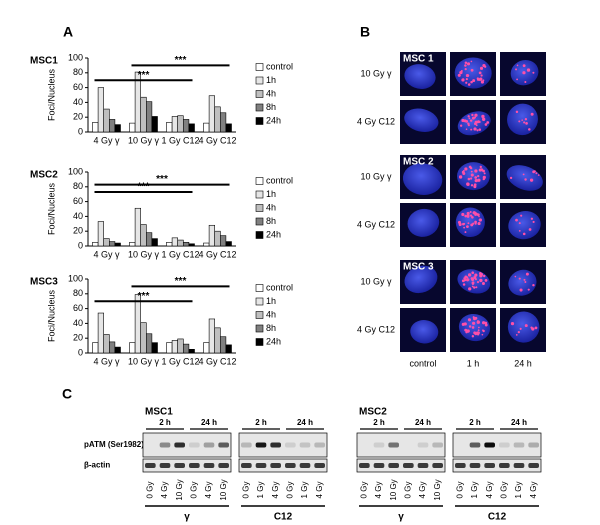 The height and width of the screenshot is (525, 600). I want to click on column-label: 1 h, so click(473, 363).